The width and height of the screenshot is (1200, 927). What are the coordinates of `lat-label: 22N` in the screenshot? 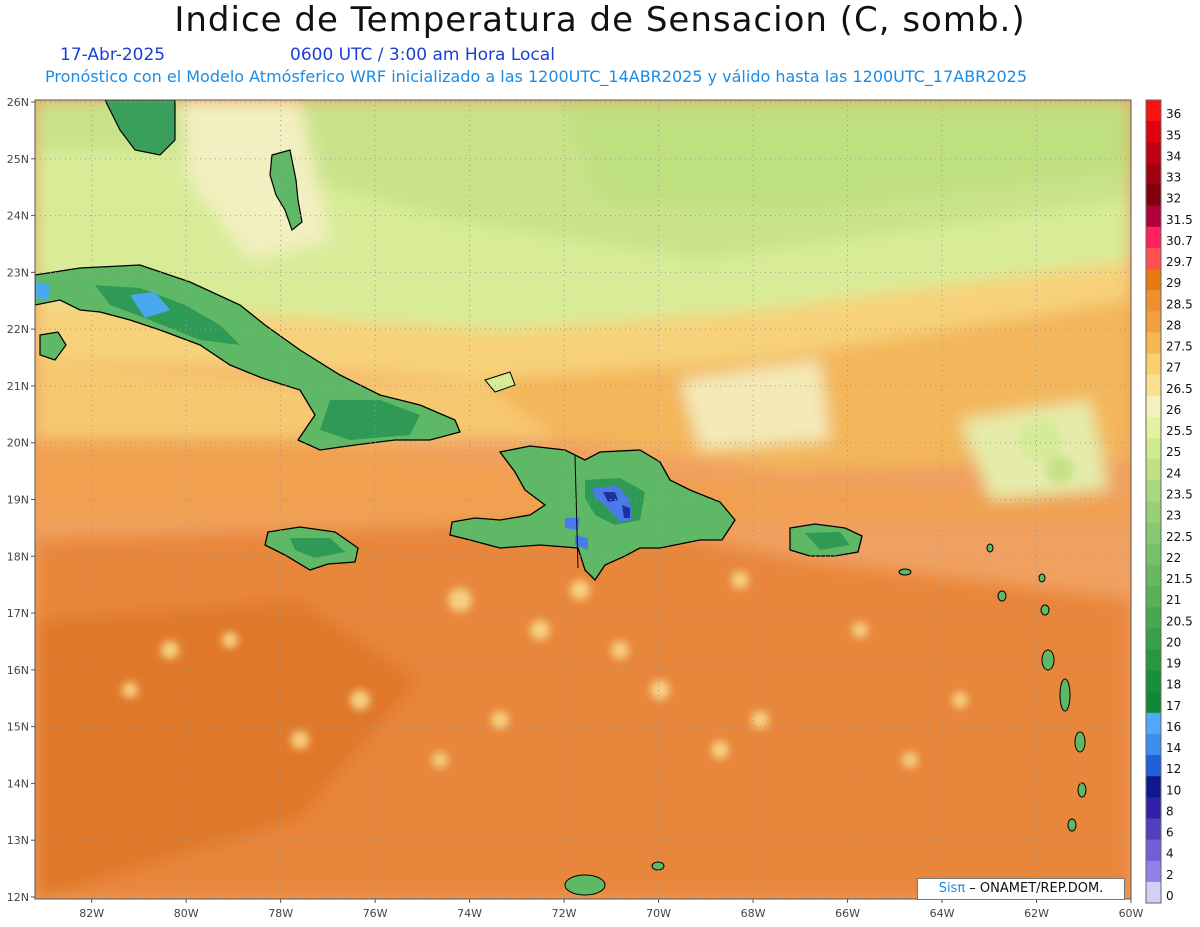 It's located at (18, 329).